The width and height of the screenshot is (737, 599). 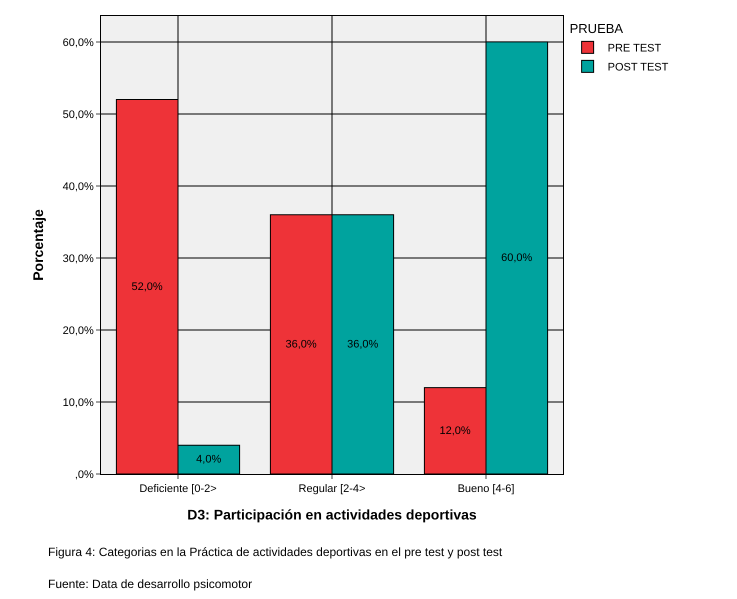 I want to click on y-tick-label: 30,0%, so click(x=78, y=258).